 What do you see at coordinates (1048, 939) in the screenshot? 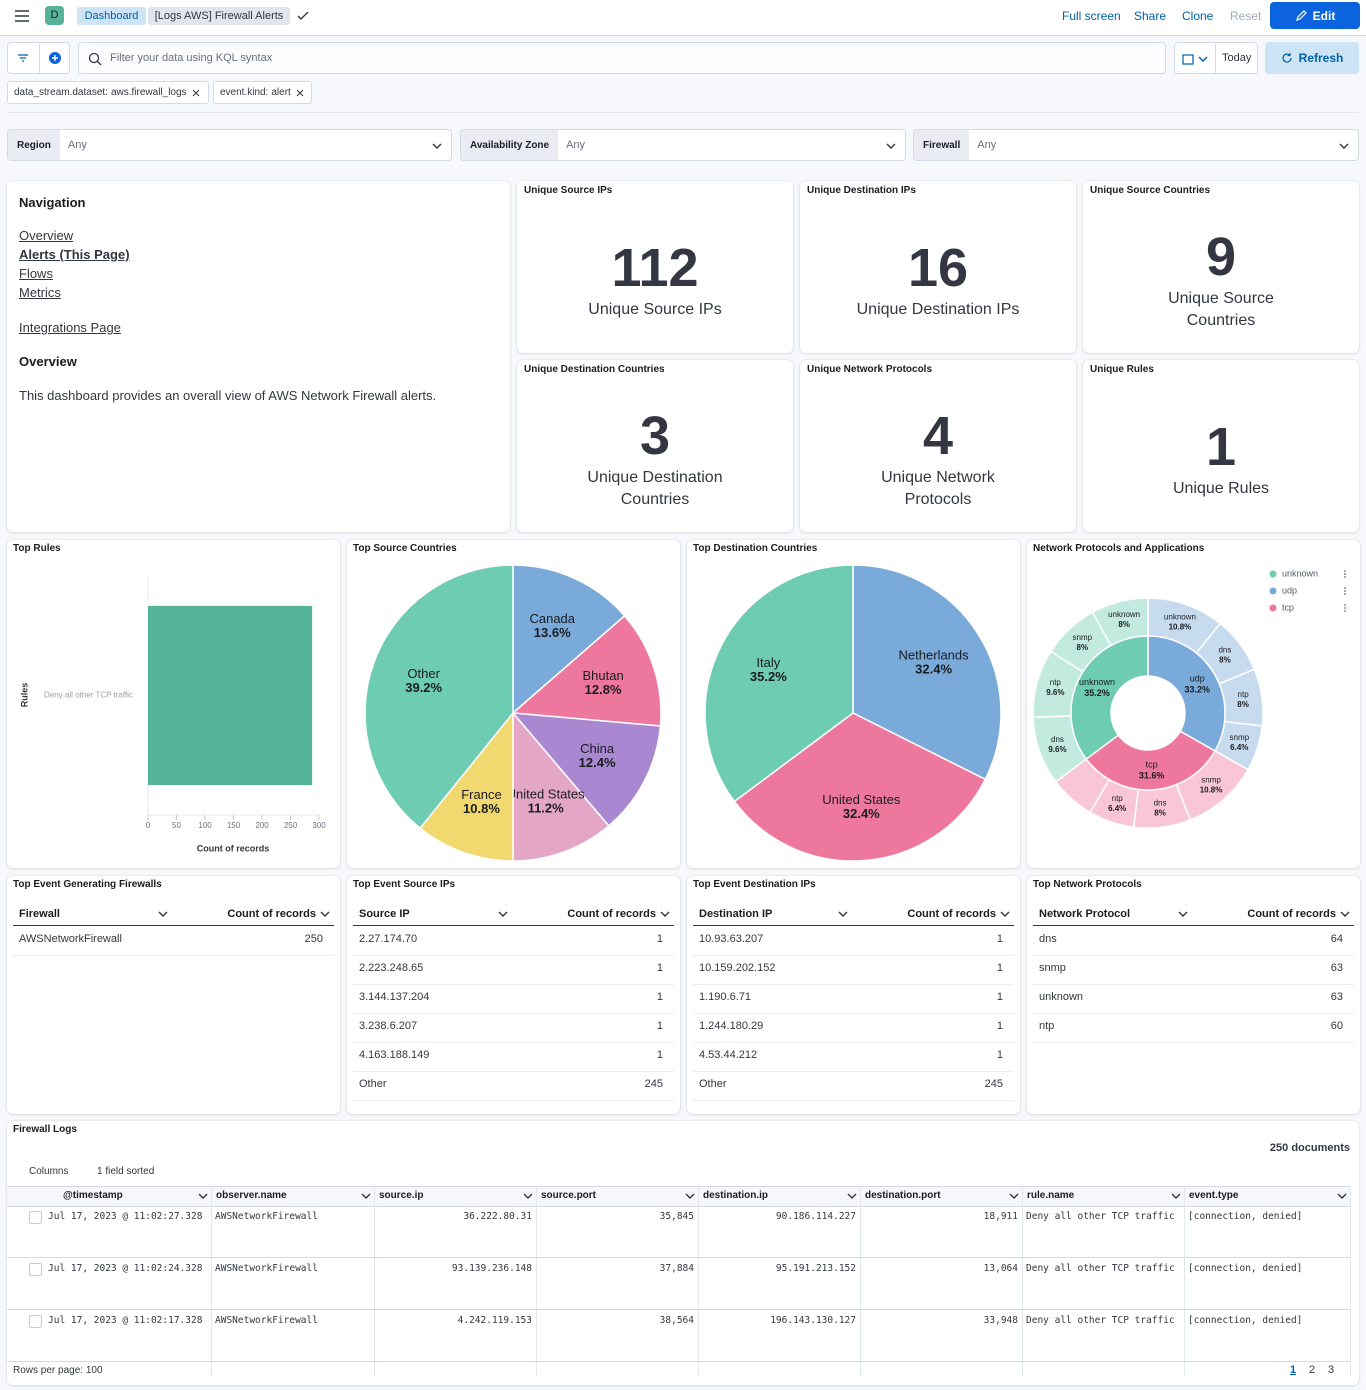
I see `table-cell: dns` at bounding box center [1048, 939].